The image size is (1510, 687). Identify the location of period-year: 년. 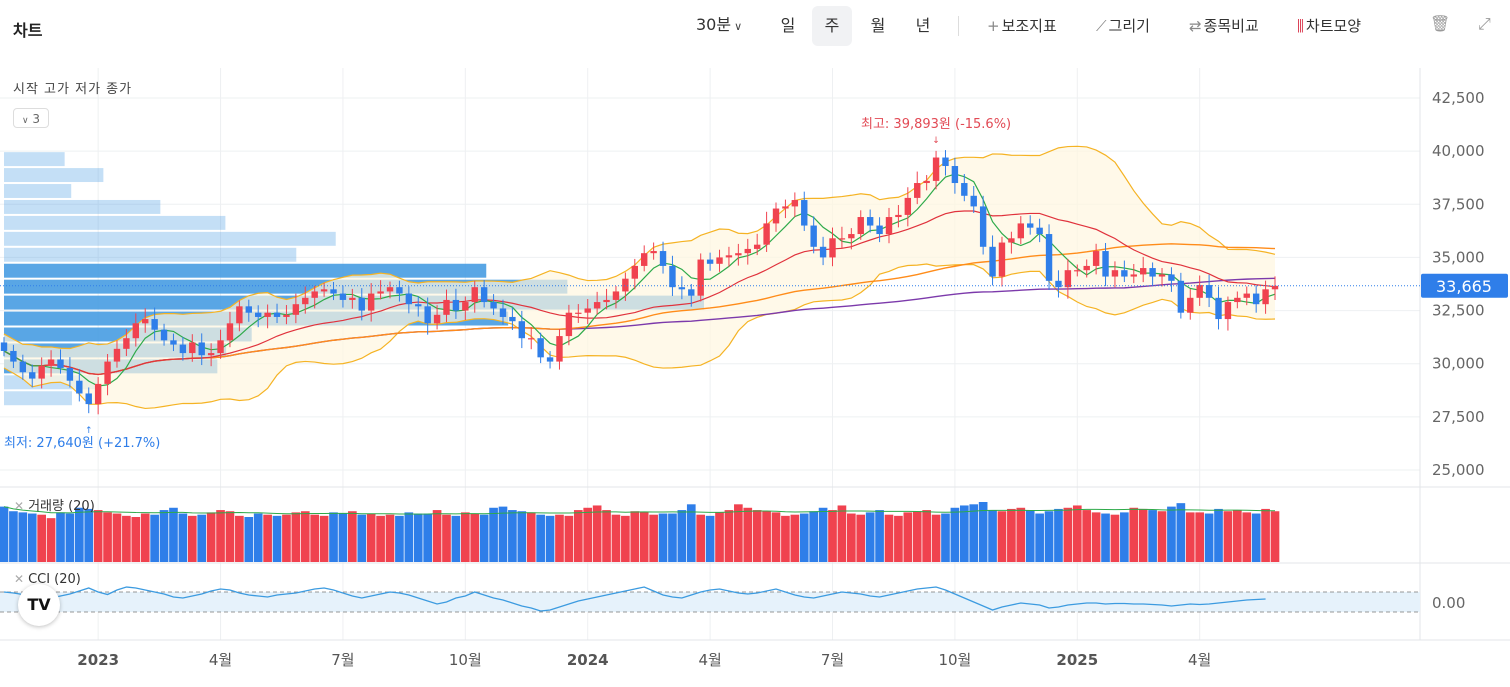
(923, 25).